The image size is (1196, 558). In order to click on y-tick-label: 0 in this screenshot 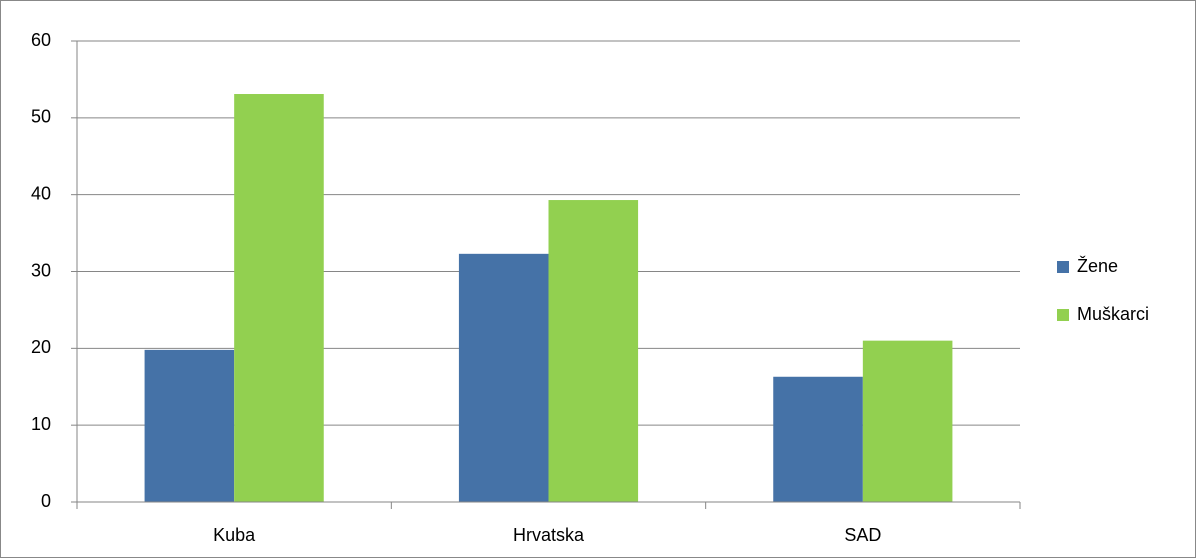, I will do `click(46, 501)`.